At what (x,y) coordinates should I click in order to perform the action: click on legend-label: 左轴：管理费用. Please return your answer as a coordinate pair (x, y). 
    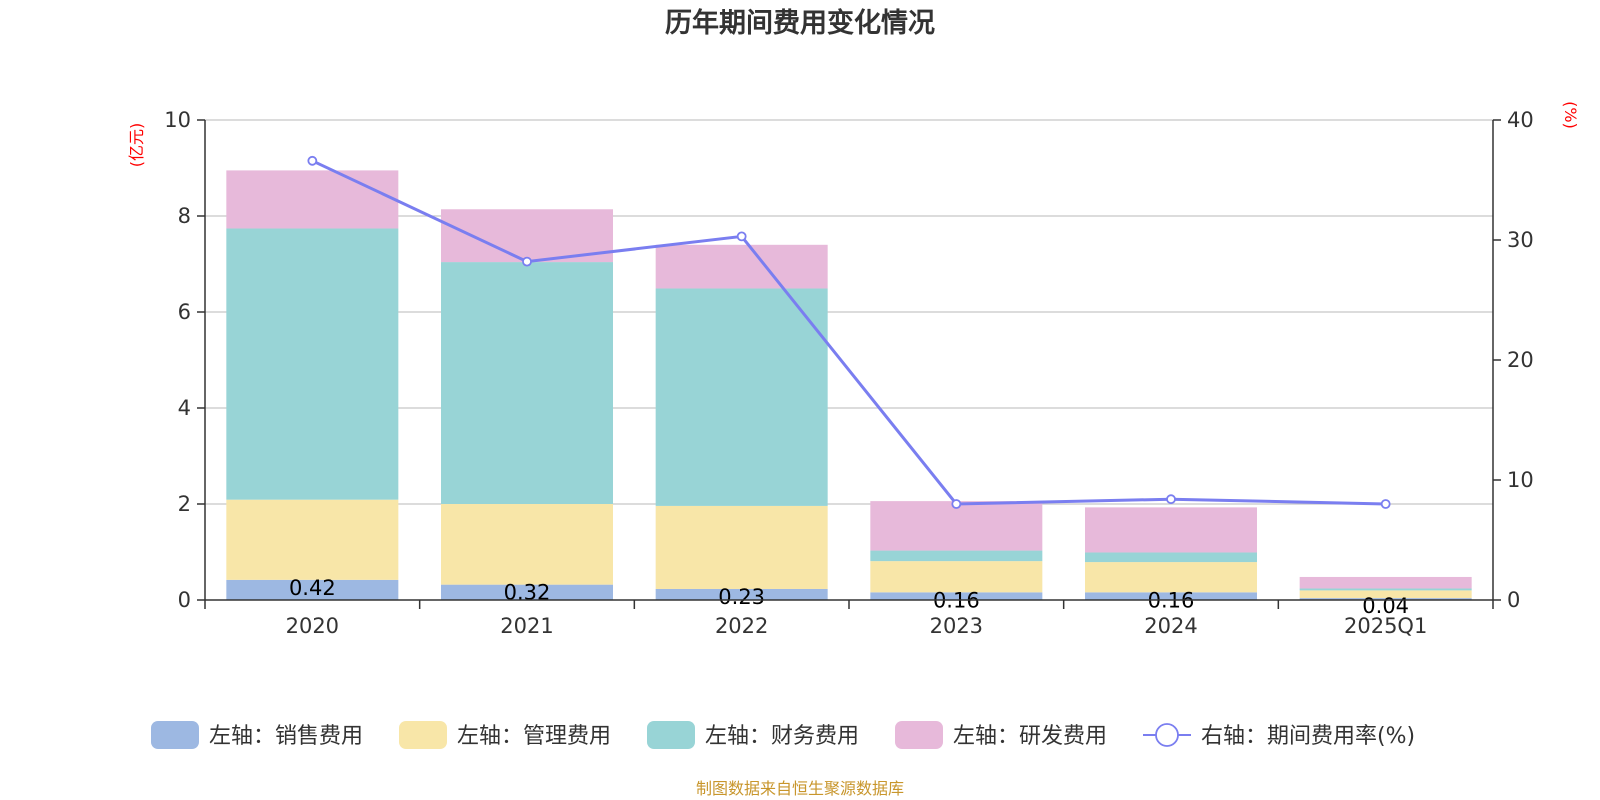
    Looking at the image, I should click on (534, 736).